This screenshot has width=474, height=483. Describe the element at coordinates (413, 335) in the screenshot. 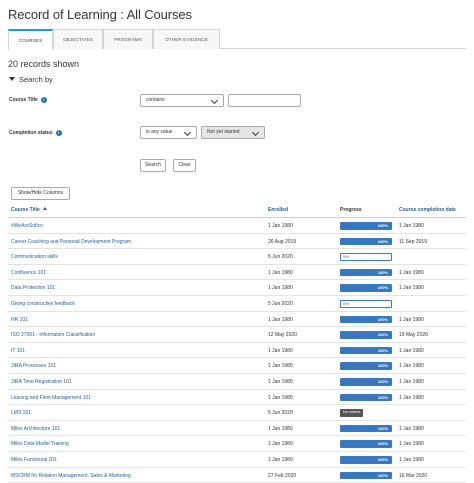

I see `completion-date: 19 May 2020` at that location.